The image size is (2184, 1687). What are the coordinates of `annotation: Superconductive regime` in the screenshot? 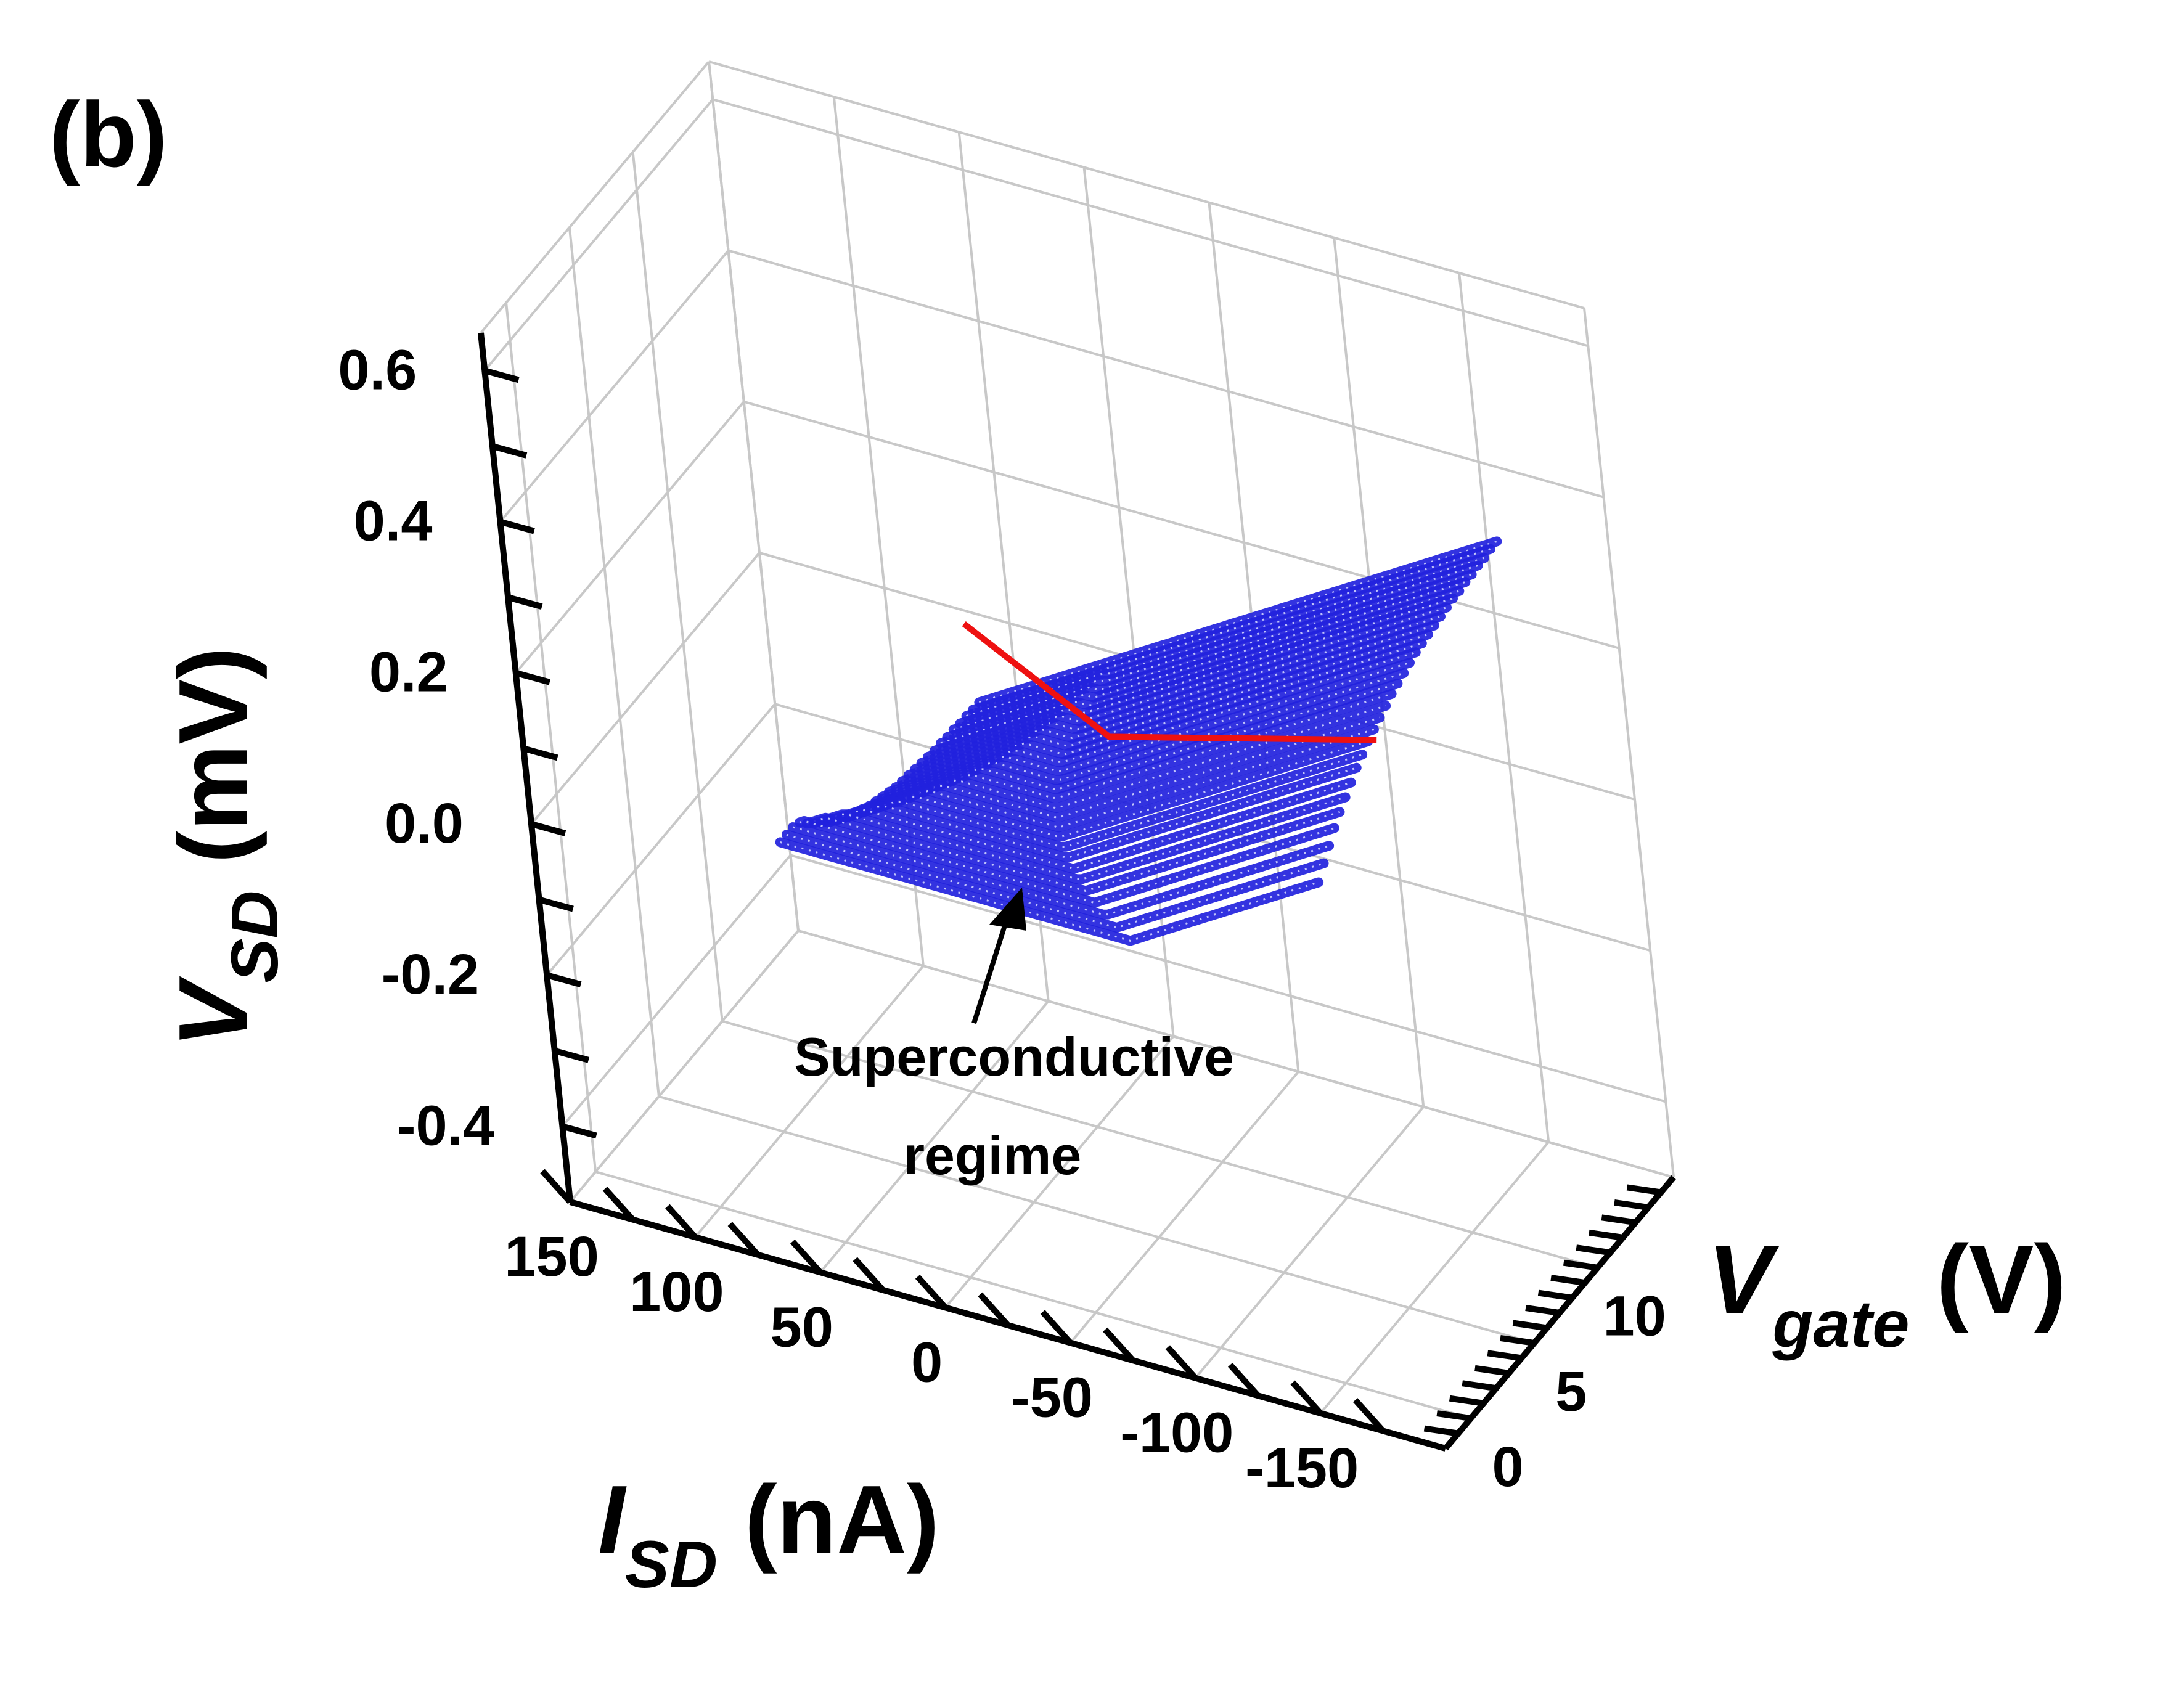 It's located at (1014, 1037).